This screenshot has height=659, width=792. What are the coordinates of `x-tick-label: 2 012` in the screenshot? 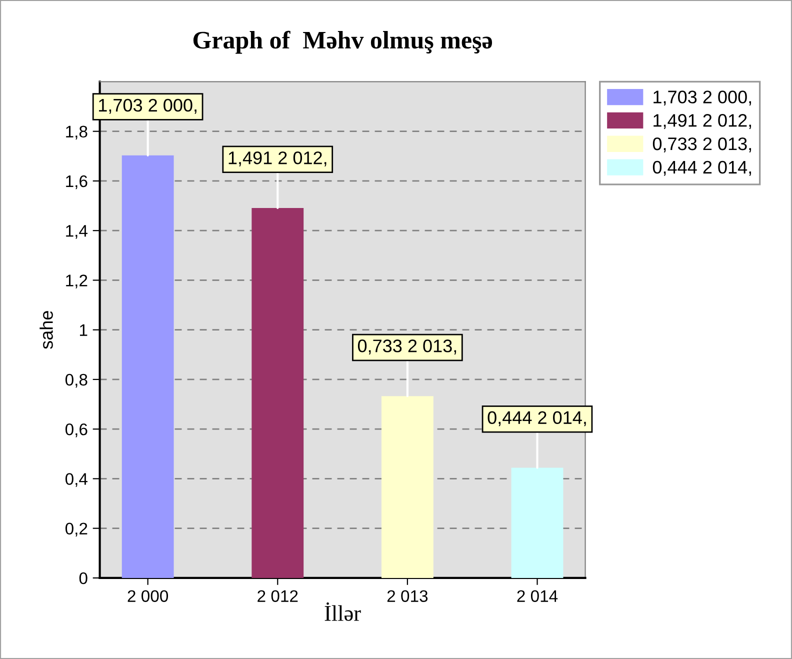 It's located at (278, 596).